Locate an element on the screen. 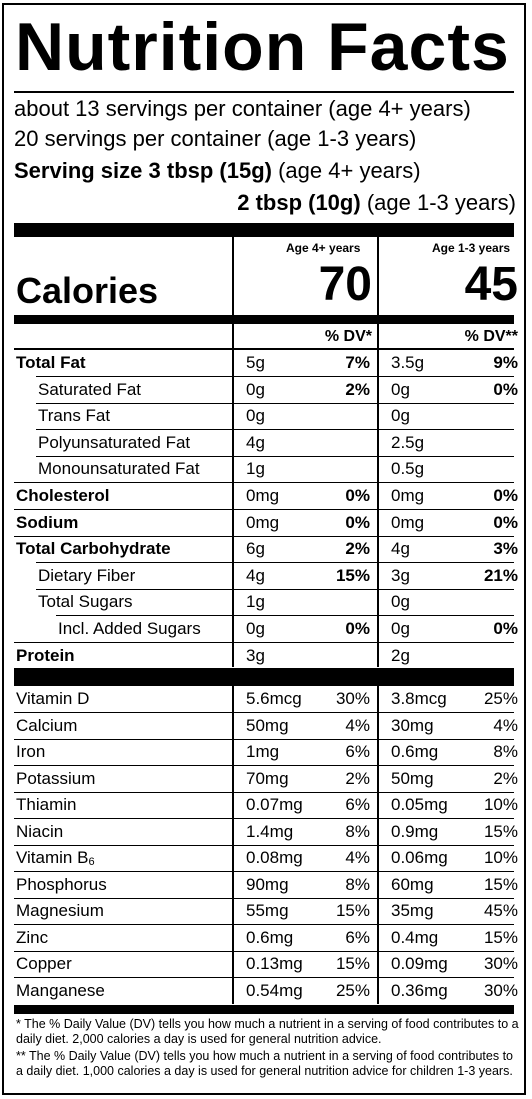  vitamin-name-text: Thiamin is located at coordinates (46, 804).